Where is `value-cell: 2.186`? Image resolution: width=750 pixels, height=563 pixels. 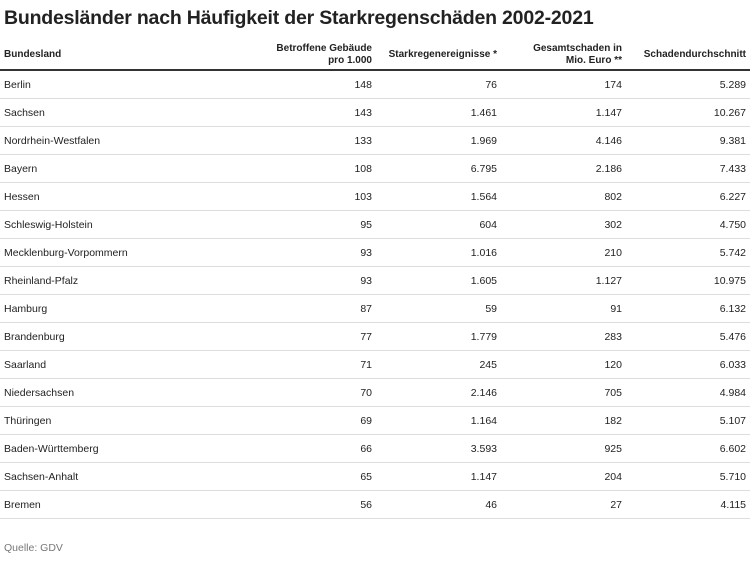
value-cell: 2.186 is located at coordinates (563, 168).